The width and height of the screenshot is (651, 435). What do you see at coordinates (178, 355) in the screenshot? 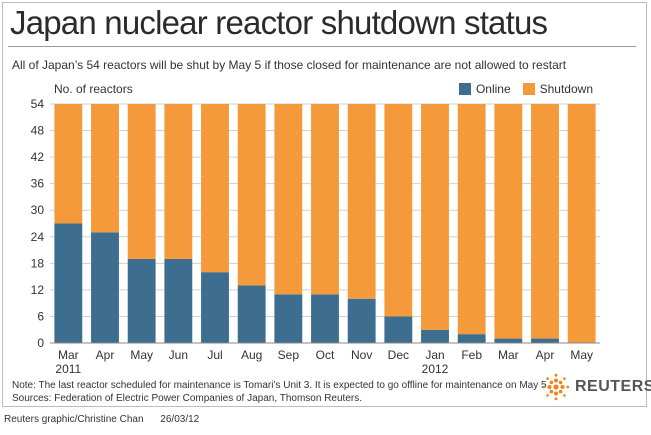
I see `x-tick-label: Jun` at bounding box center [178, 355].